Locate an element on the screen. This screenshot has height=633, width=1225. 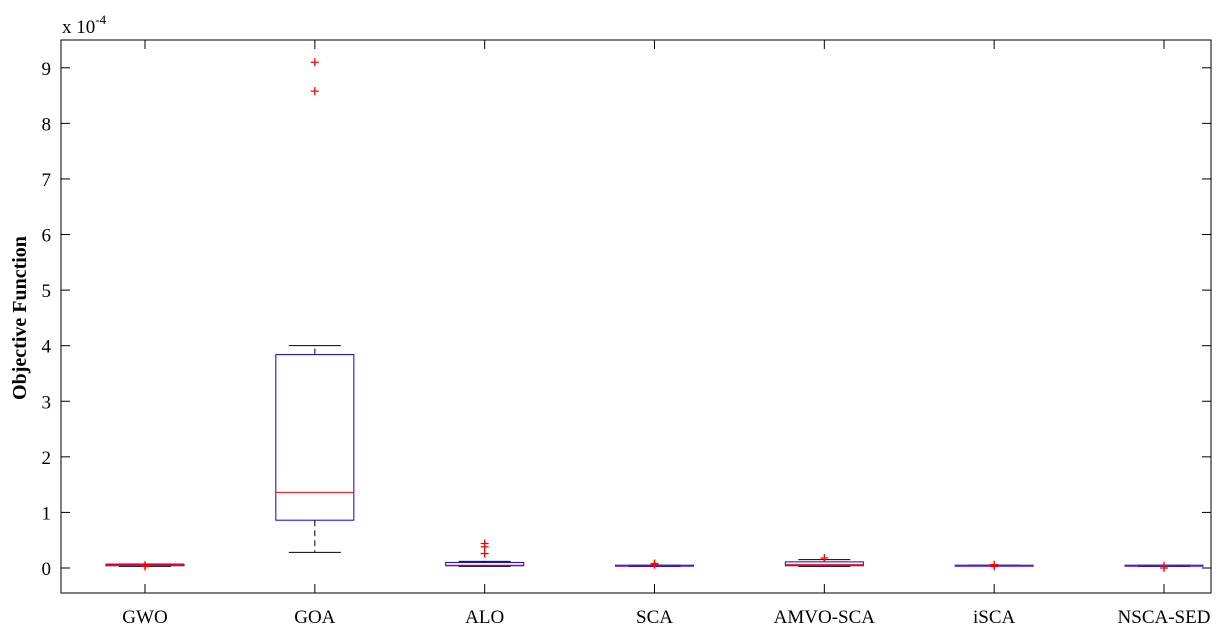
x-tick-label: SCA is located at coordinates (654, 617).